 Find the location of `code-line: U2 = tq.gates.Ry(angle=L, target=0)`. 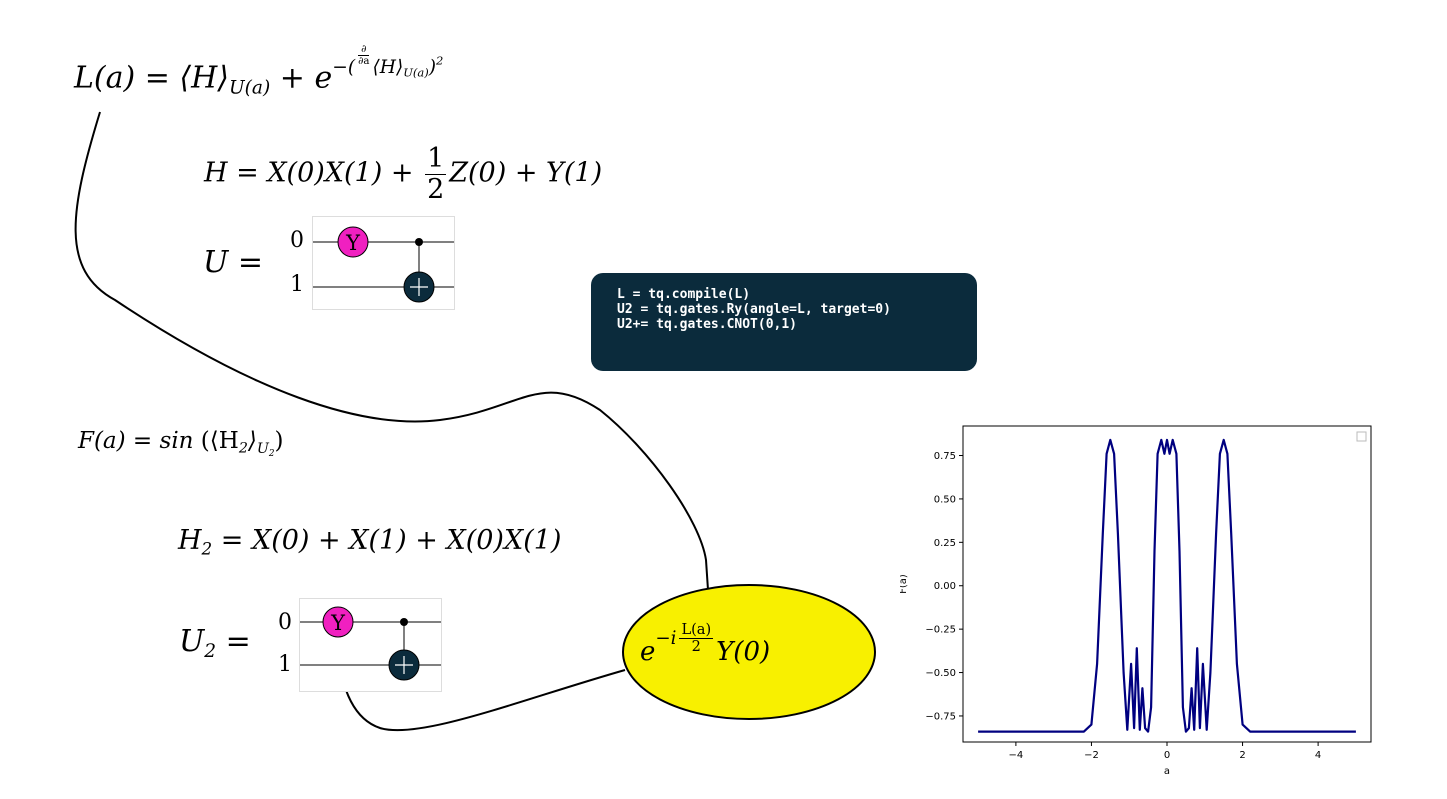

code-line: U2 = tq.gates.Ry(angle=L, target=0) is located at coordinates (754, 309).